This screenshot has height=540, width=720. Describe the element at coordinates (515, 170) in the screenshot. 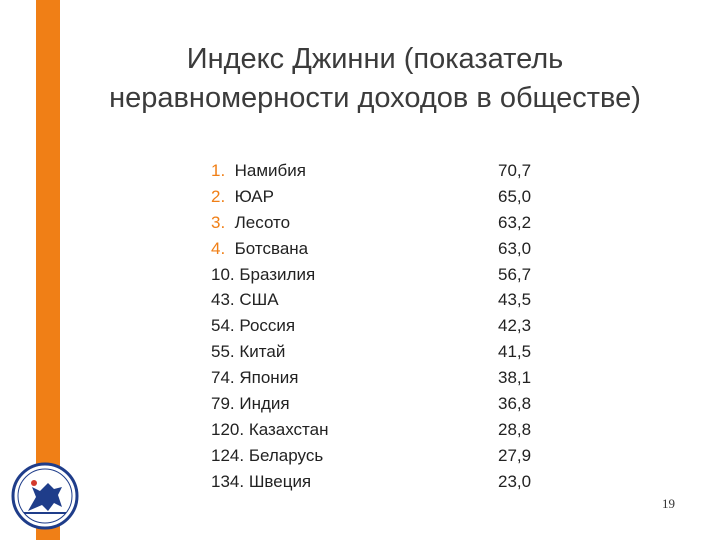

I see `list-item-value: 70,7` at that location.